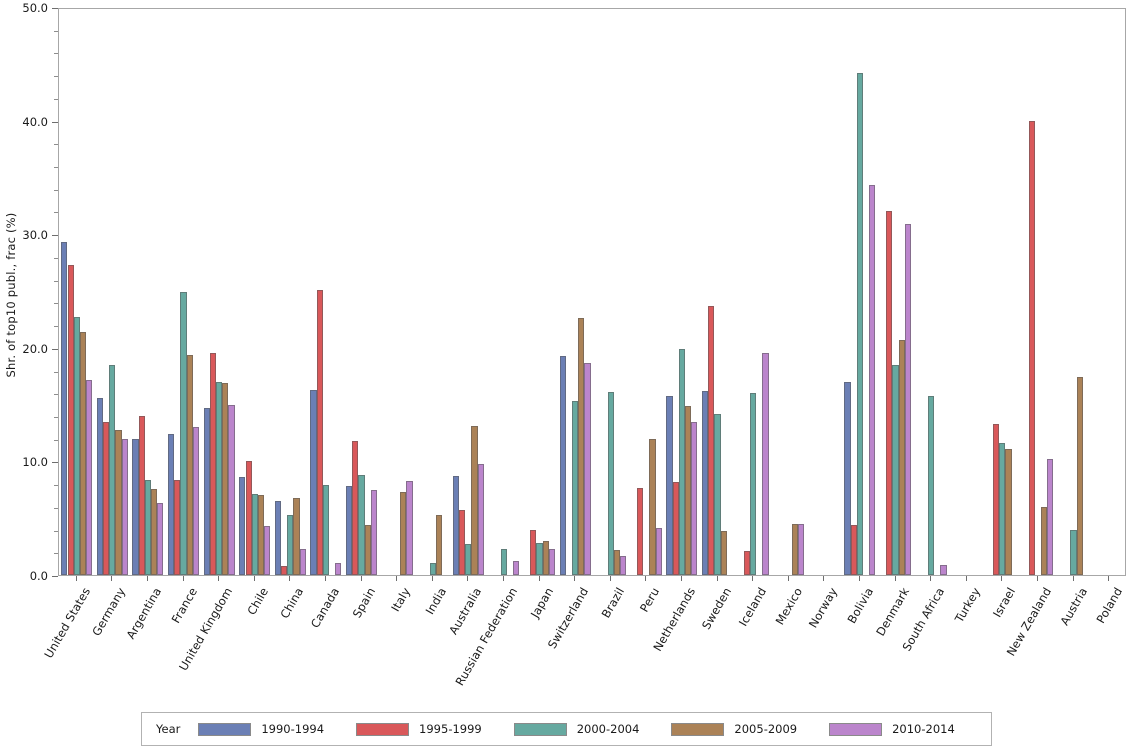  I want to click on x-tick-label: Japan, so click(541, 603).